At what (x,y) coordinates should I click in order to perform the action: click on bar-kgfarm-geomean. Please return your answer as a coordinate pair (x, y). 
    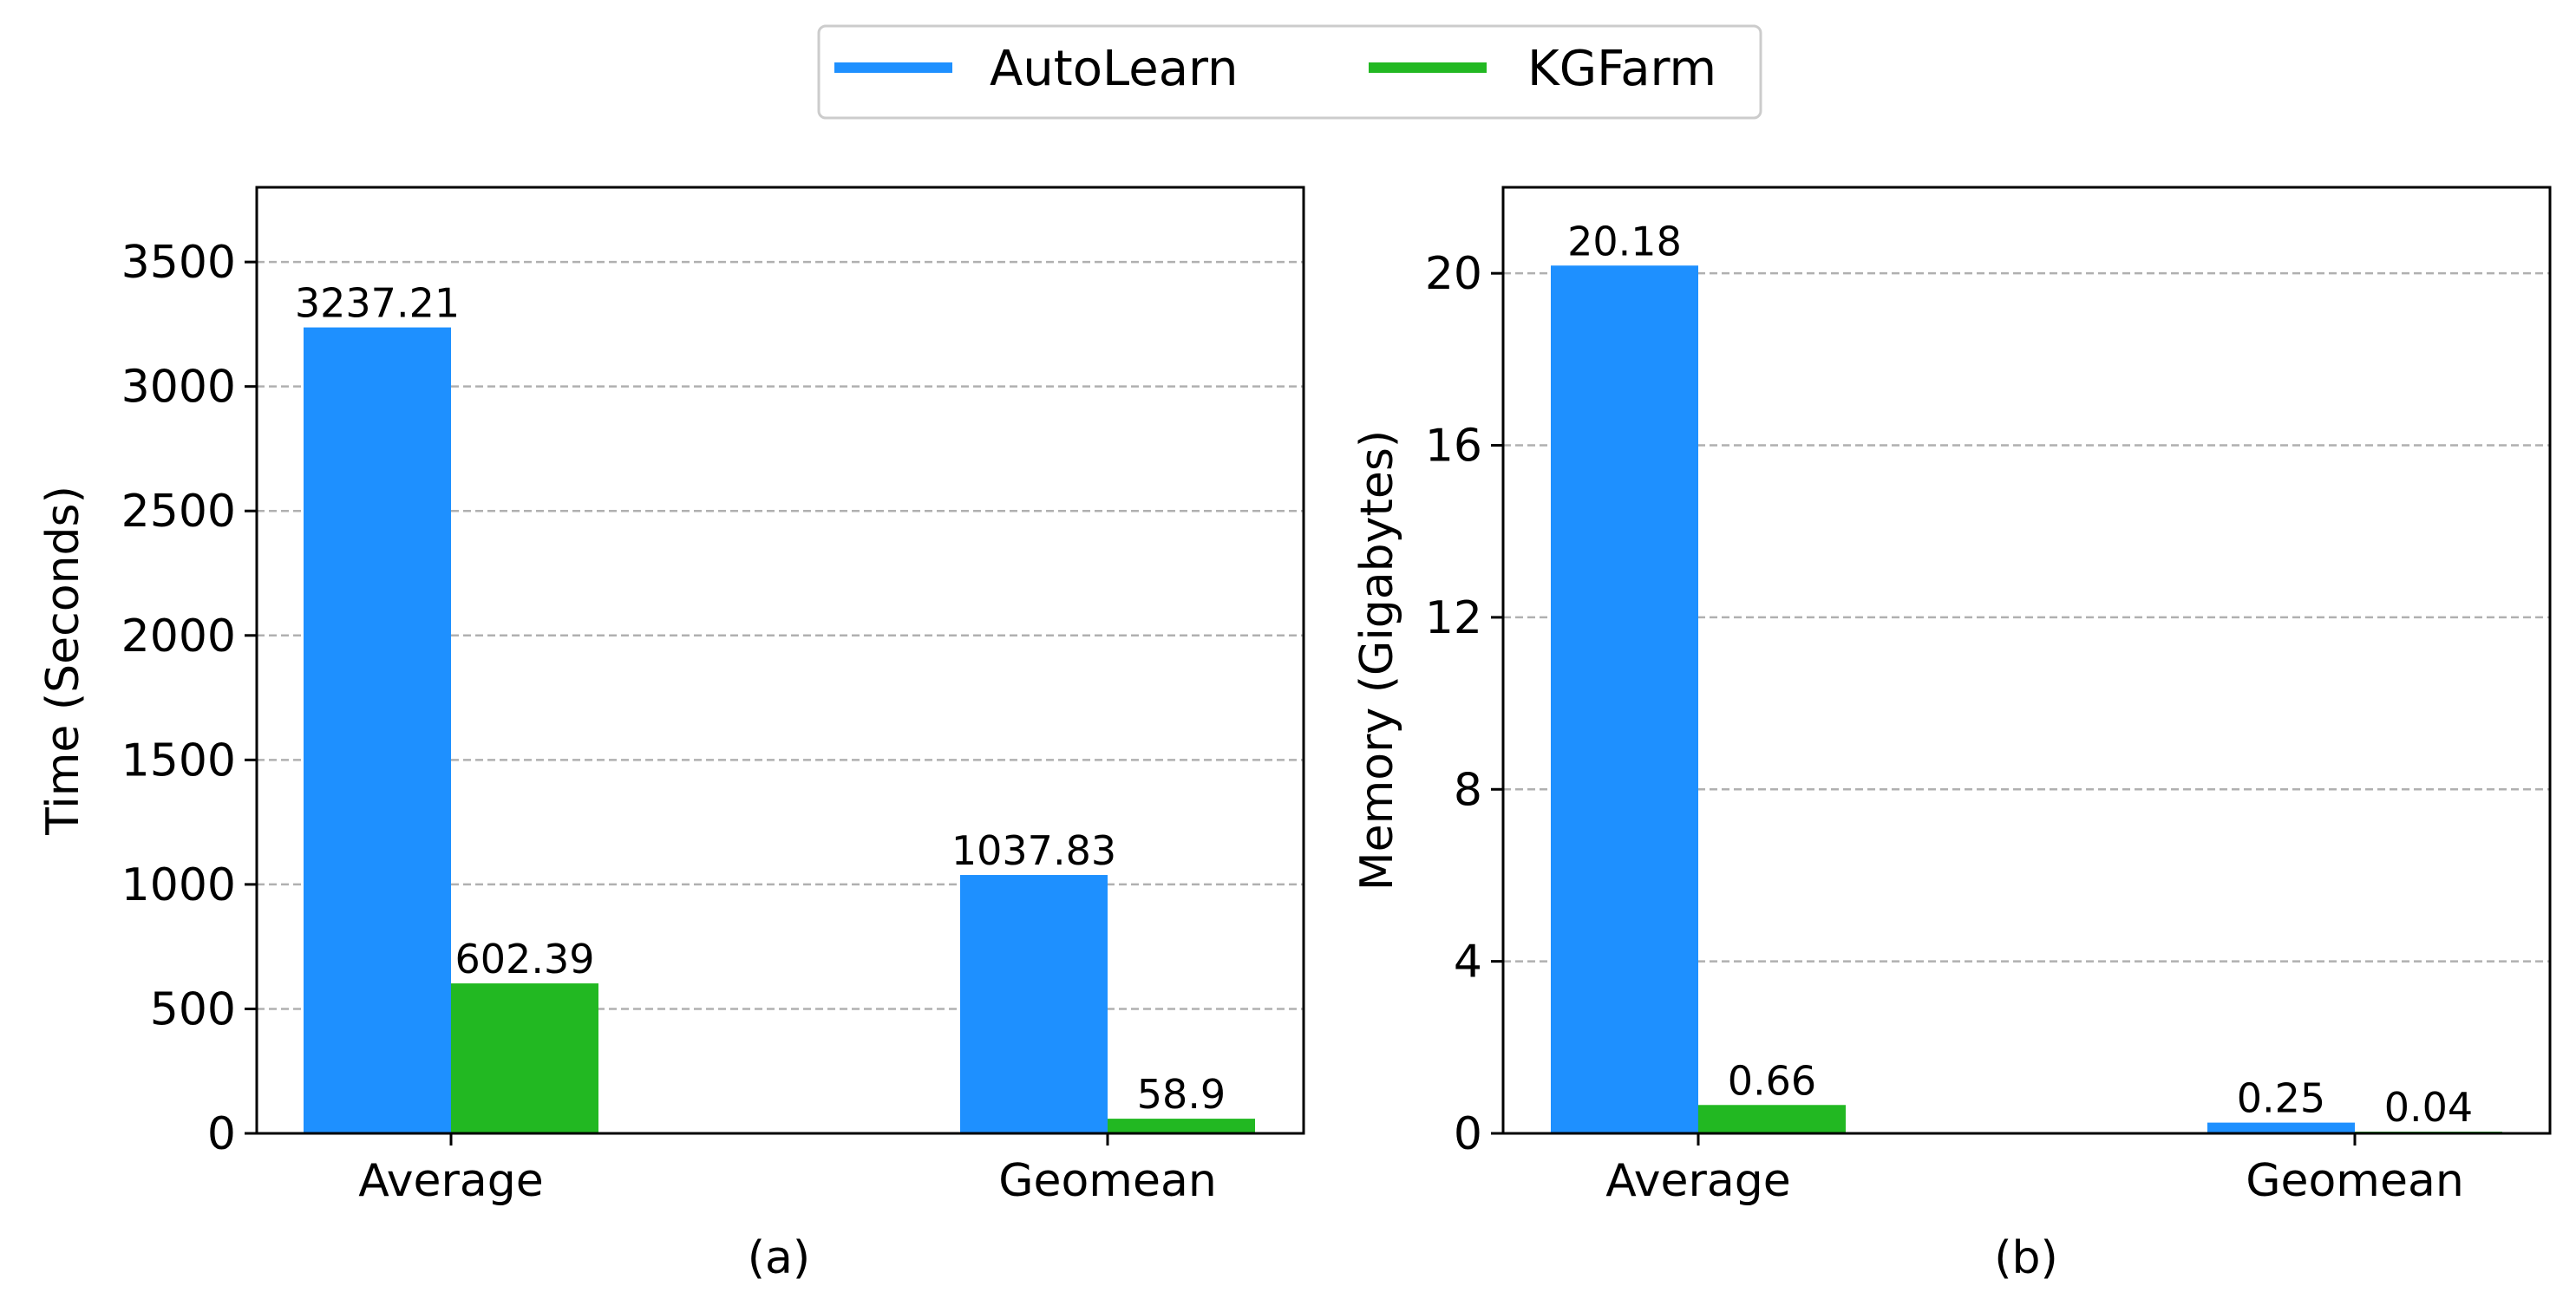
    Looking at the image, I should click on (1181, 1126).